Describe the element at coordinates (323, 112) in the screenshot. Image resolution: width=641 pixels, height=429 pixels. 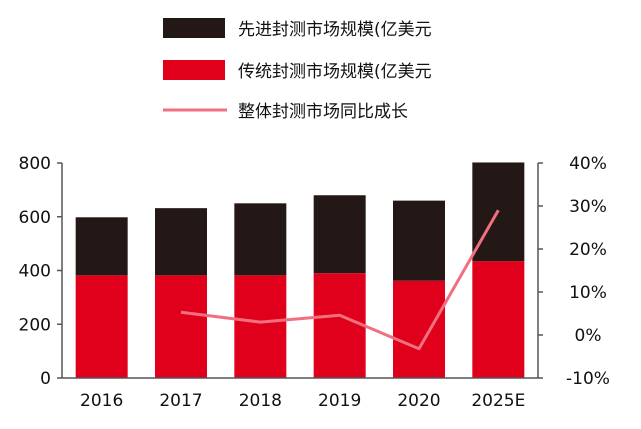
I see `legend-label: 整体封测市场同比成长` at that location.